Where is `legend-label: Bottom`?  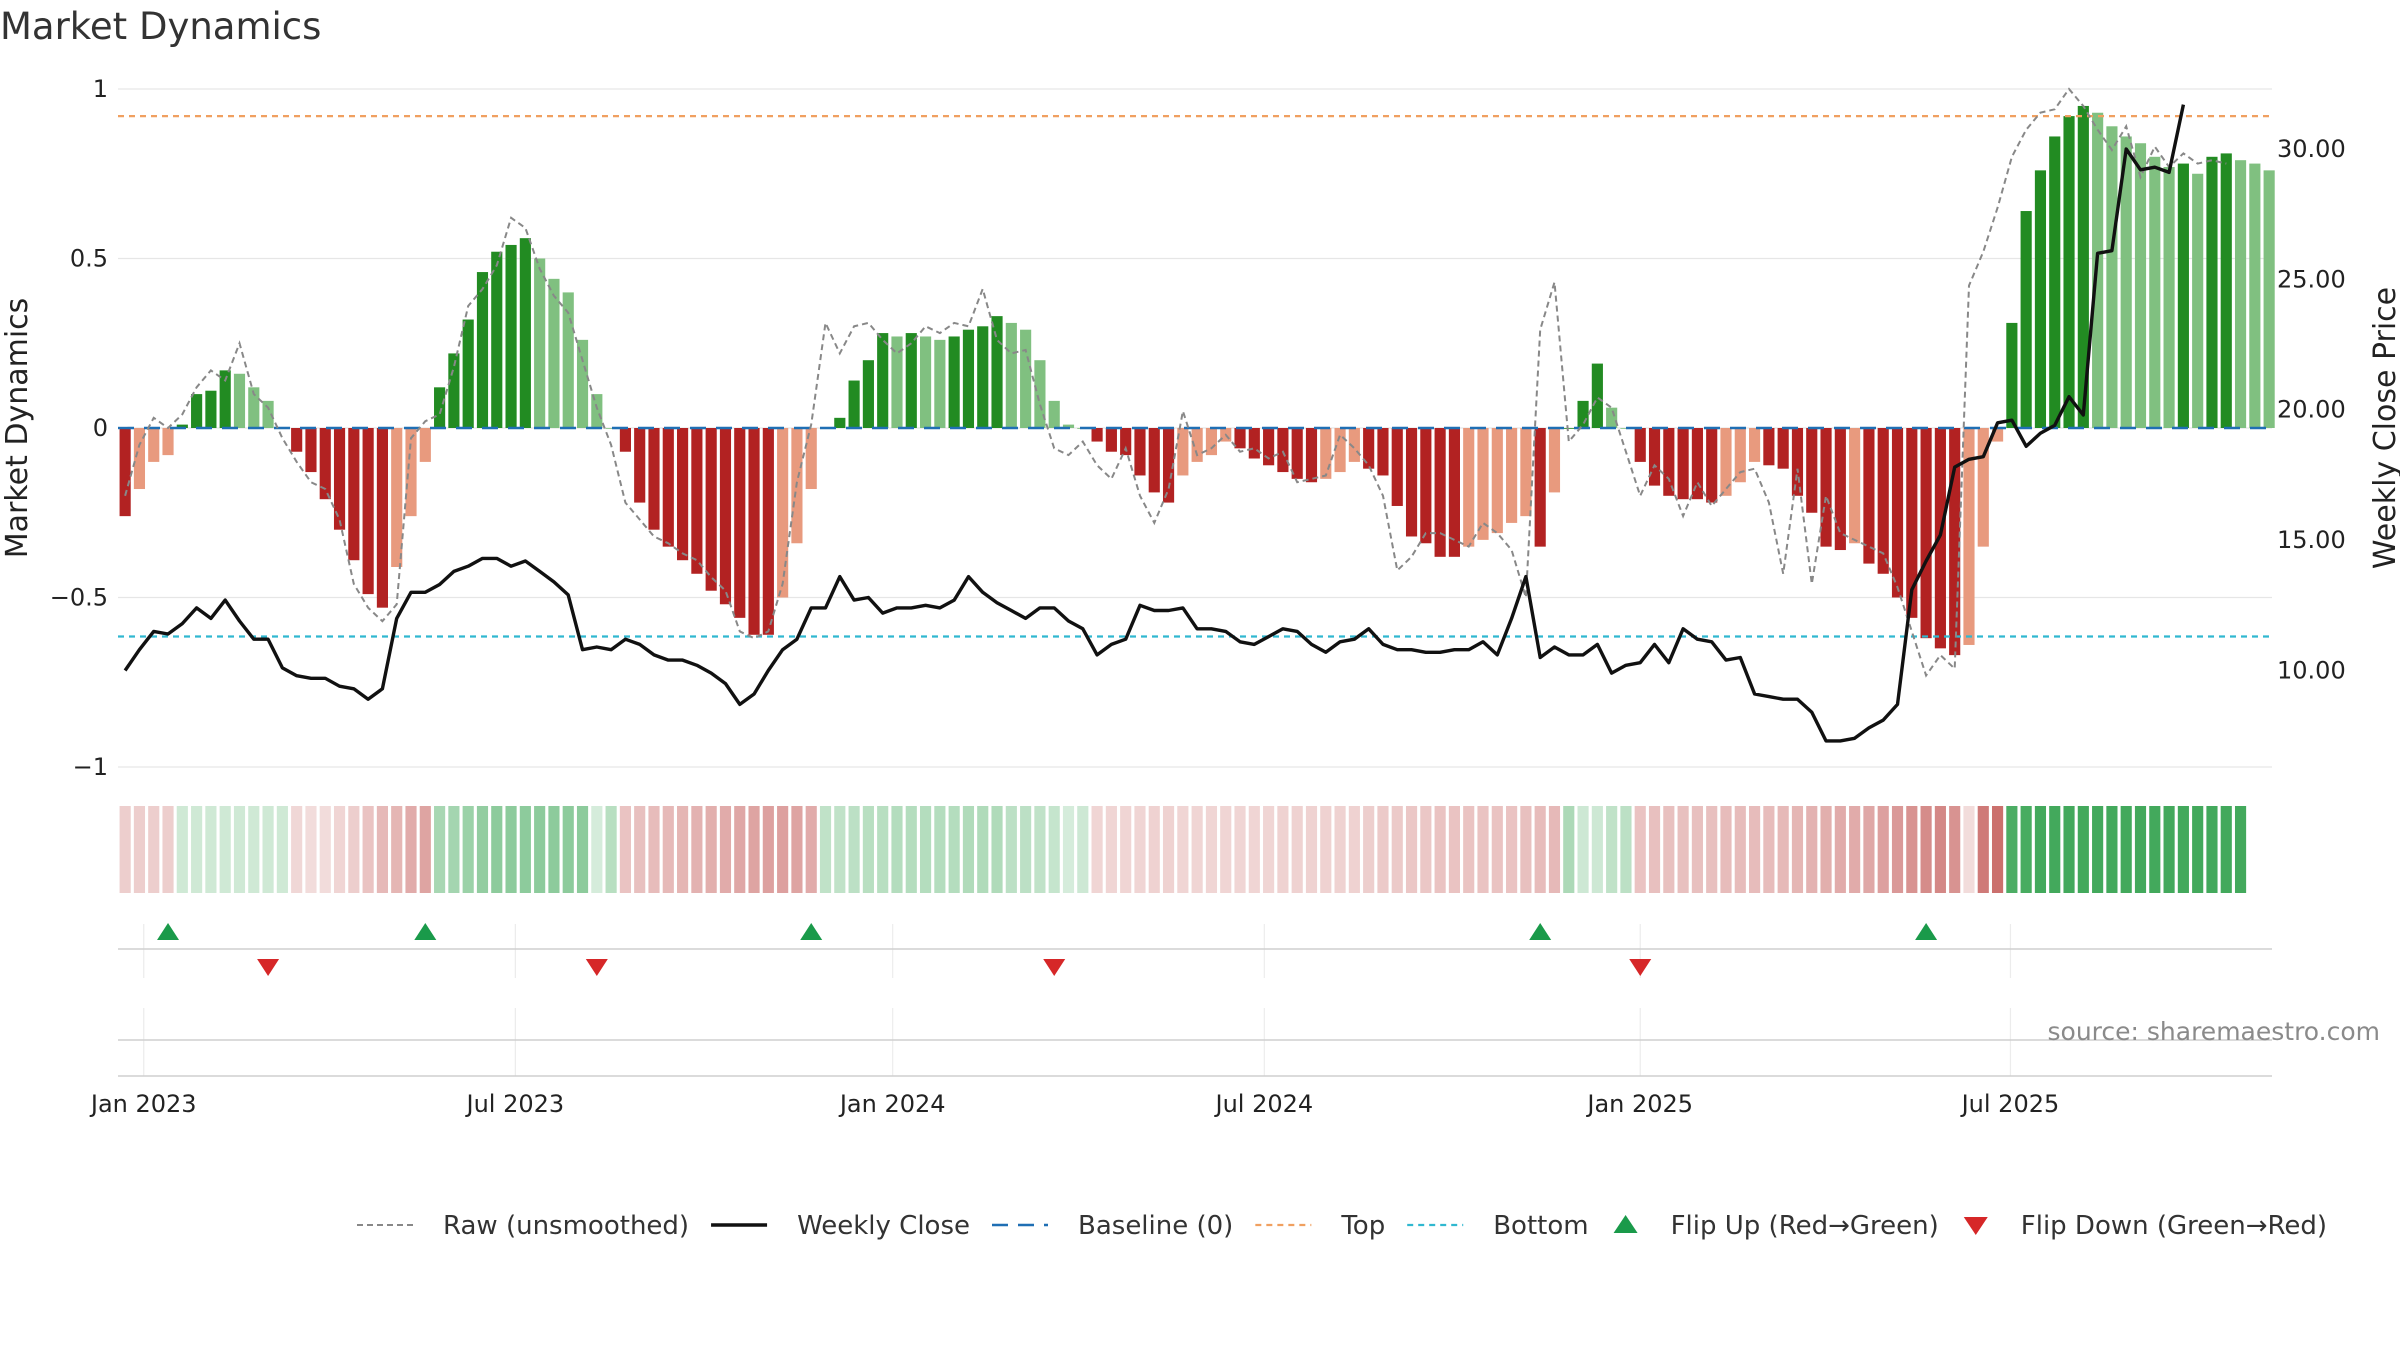
legend-label: Bottom is located at coordinates (1540, 1226).